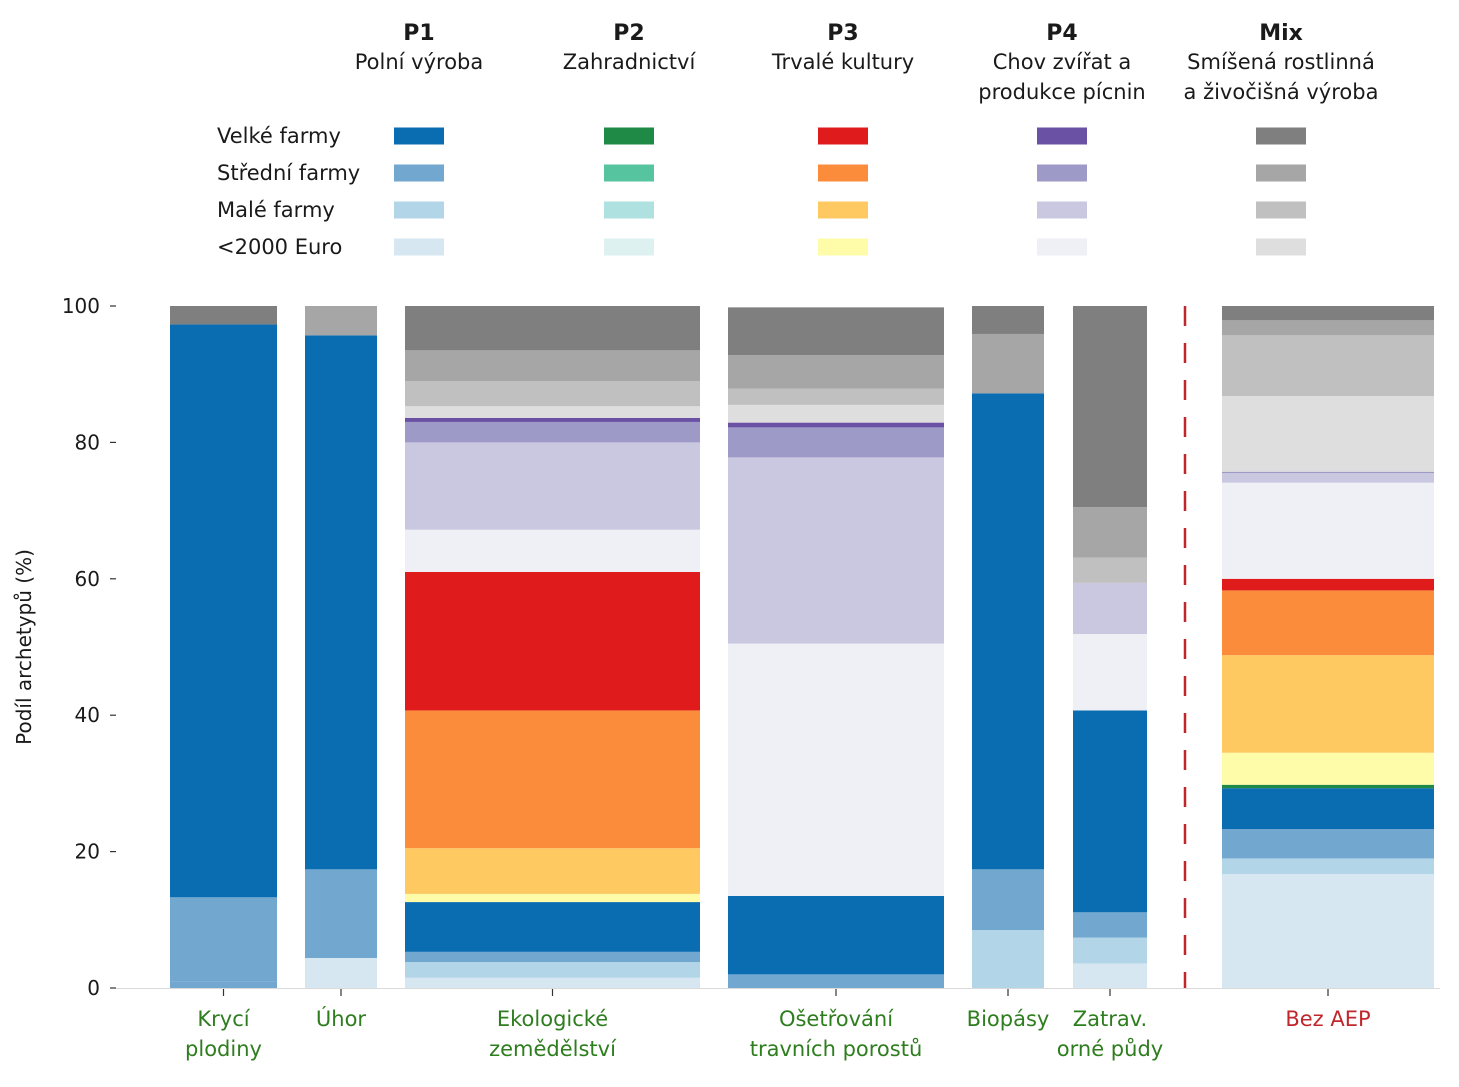 Image resolution: width=1459 pixels, height=1087 pixels. I want to click on y-tick-label: 100, so click(81, 306).